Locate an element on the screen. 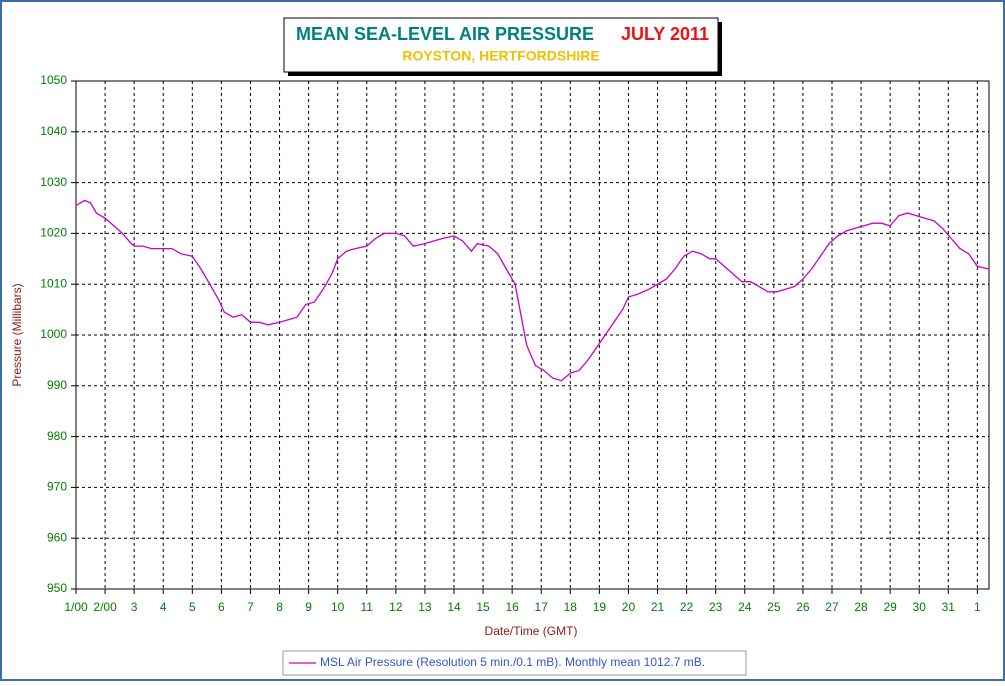 The width and height of the screenshot is (1005, 686). x-tick-label: 7 is located at coordinates (250, 607).